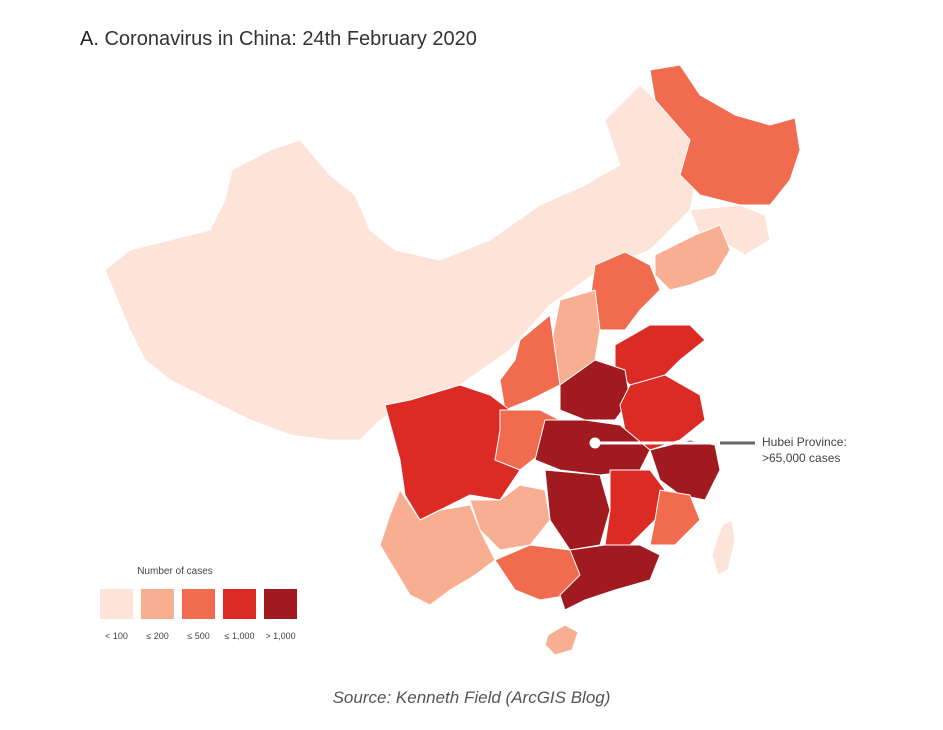 The image size is (943, 730). Describe the element at coordinates (675, 517) in the screenshot. I see `region-fujian` at that location.